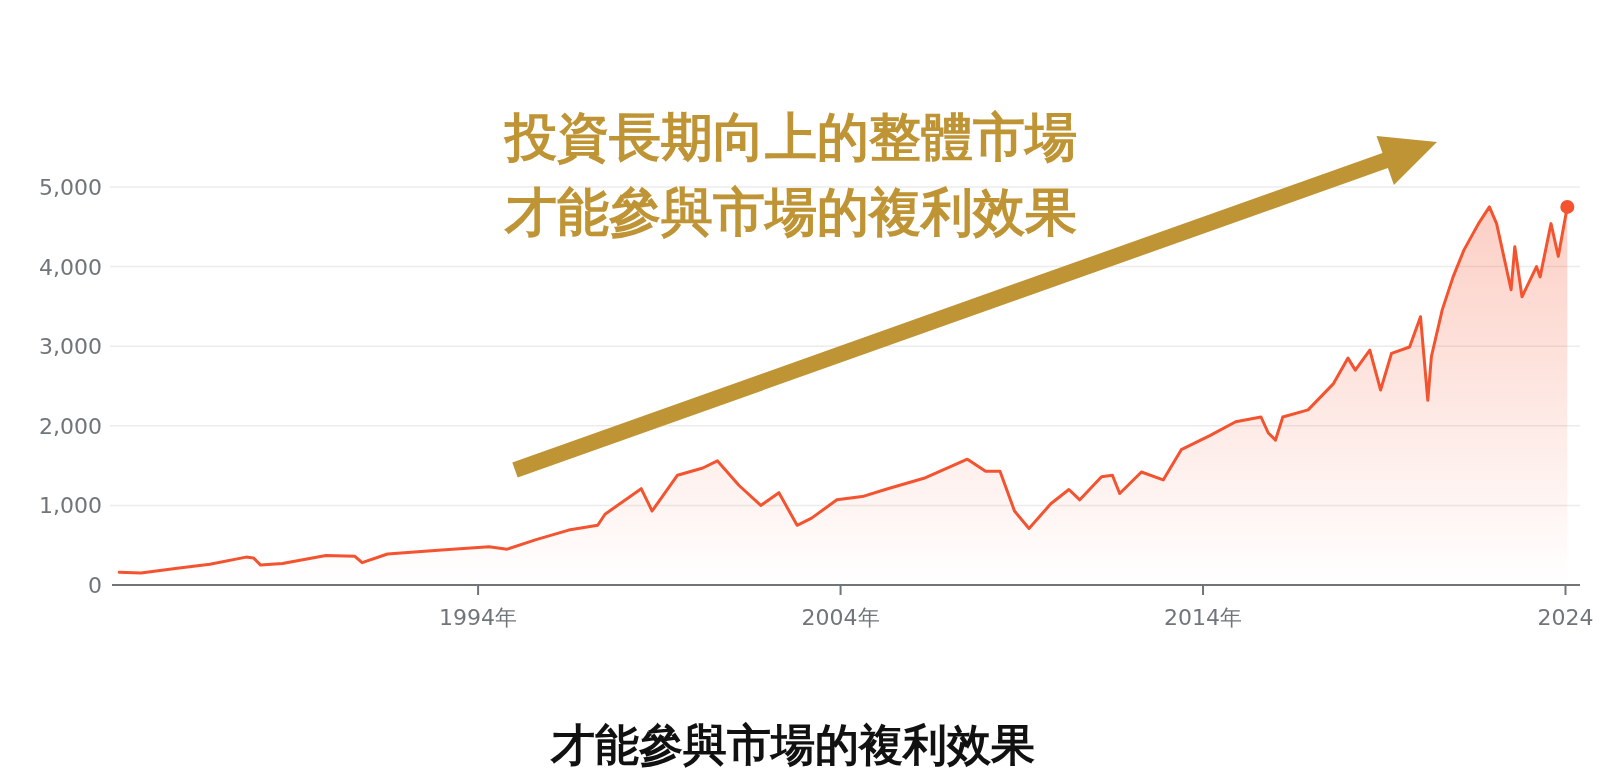 The height and width of the screenshot is (777, 1600). Describe the element at coordinates (70, 506) in the screenshot. I see `y-tick-label: 1,000` at that location.